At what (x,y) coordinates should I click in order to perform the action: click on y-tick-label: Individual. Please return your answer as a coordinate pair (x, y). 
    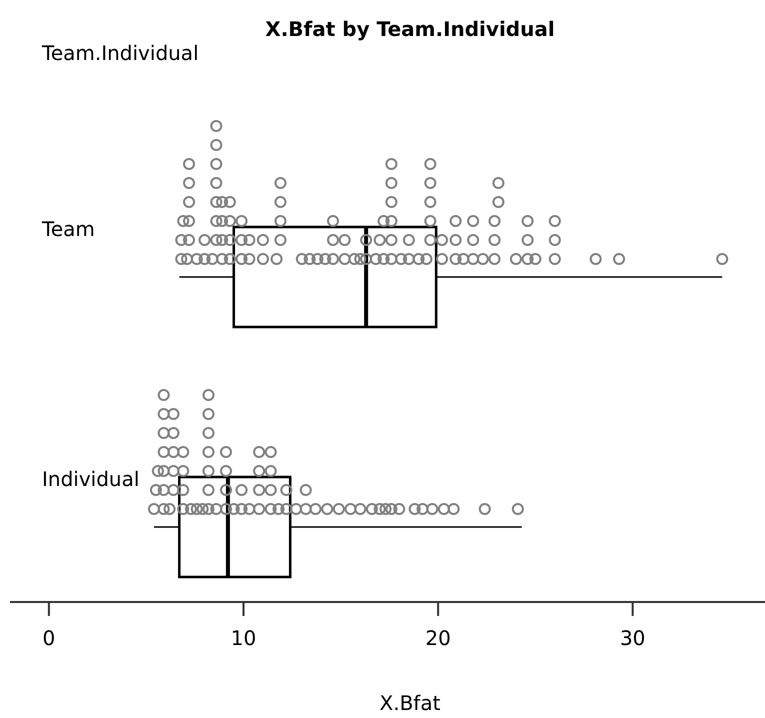
    Looking at the image, I should click on (91, 479).